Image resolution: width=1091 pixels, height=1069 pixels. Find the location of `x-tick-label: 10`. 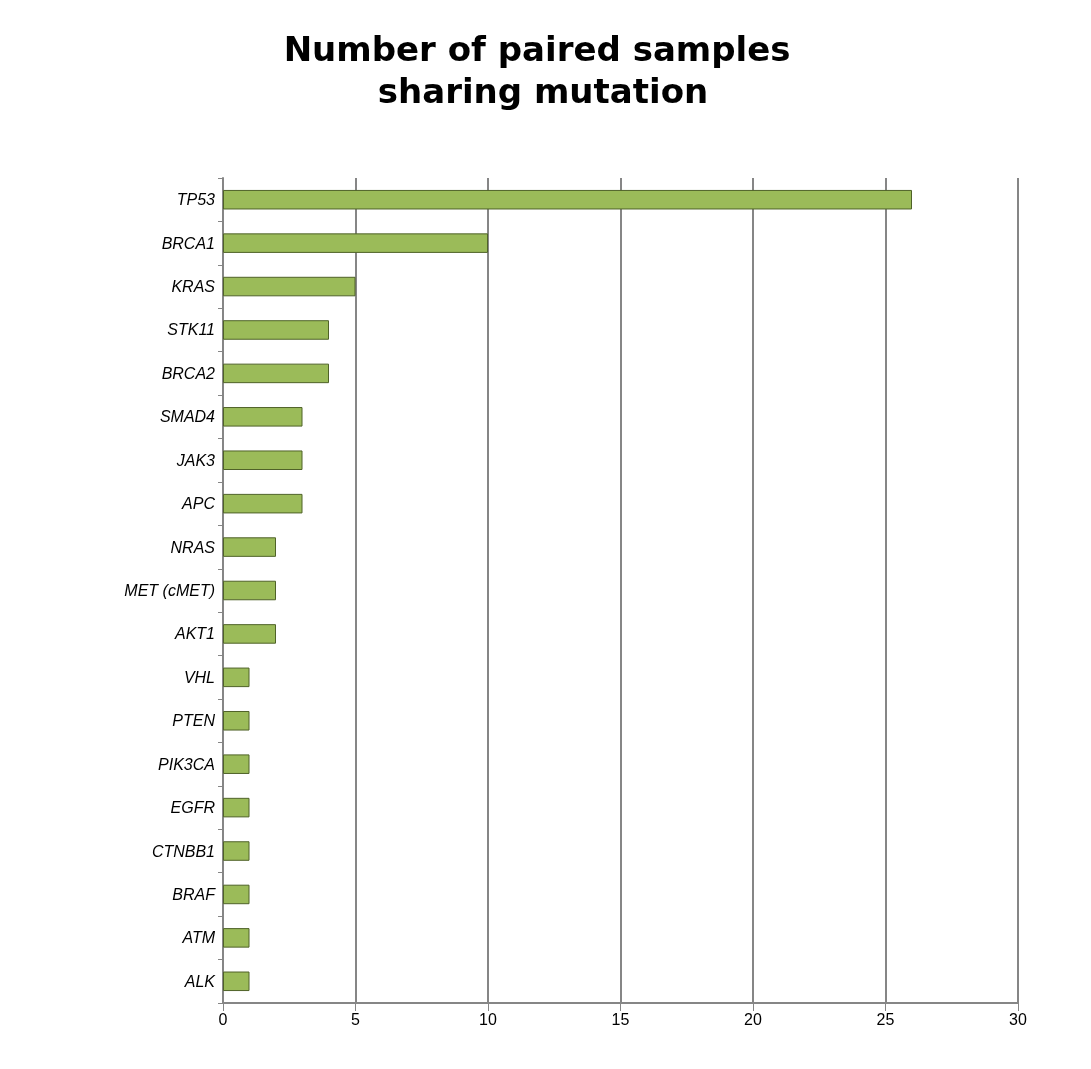

x-tick-label: 10 is located at coordinates (488, 1019).